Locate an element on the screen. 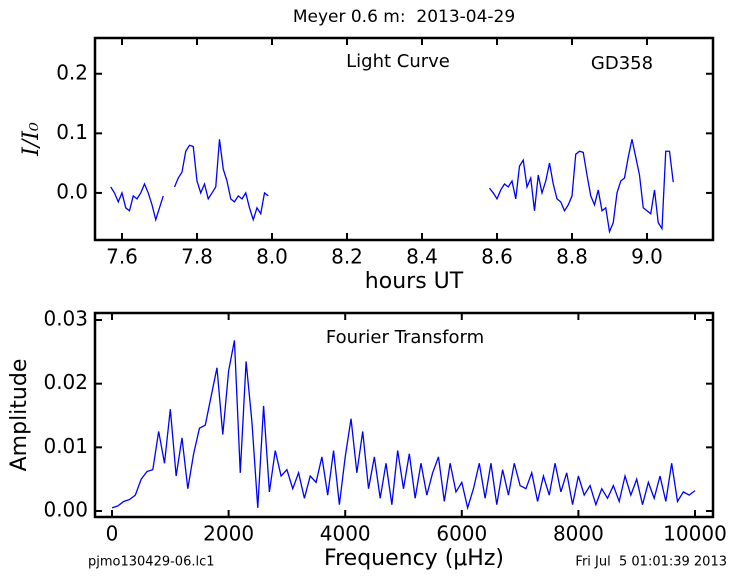  x-tick-label: 9.0 is located at coordinates (647, 257).